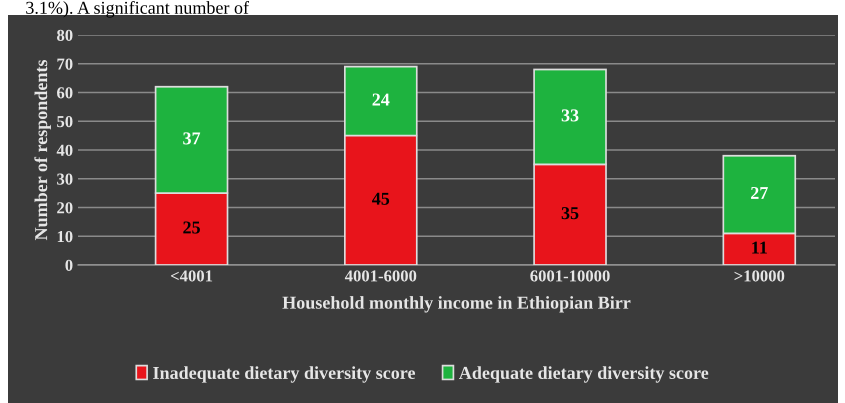 The width and height of the screenshot is (845, 403). Describe the element at coordinates (65, 236) in the screenshot. I see `y-tick-label: 10` at that location.